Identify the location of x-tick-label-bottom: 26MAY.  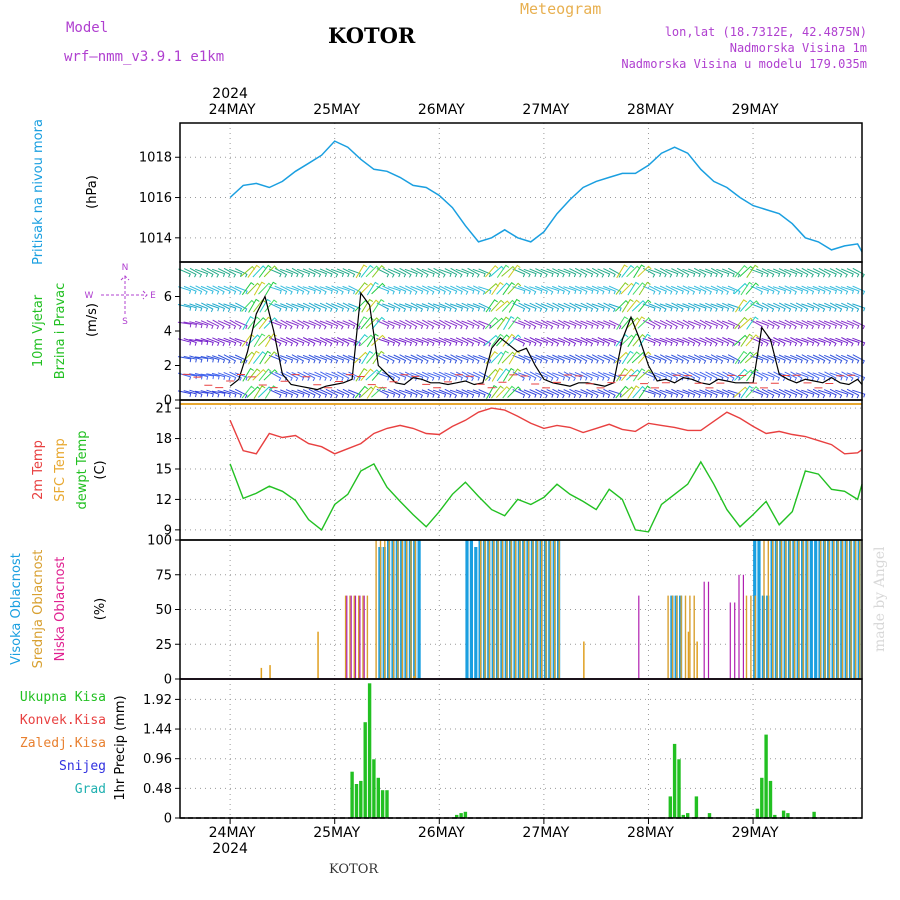
(441, 833).